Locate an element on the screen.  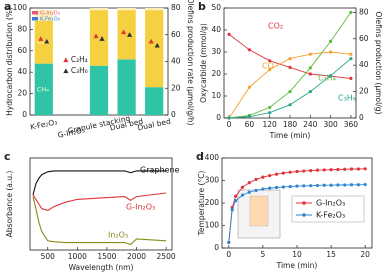
legend-label: G-In₂O₃ is located at coordinates (330, 203).